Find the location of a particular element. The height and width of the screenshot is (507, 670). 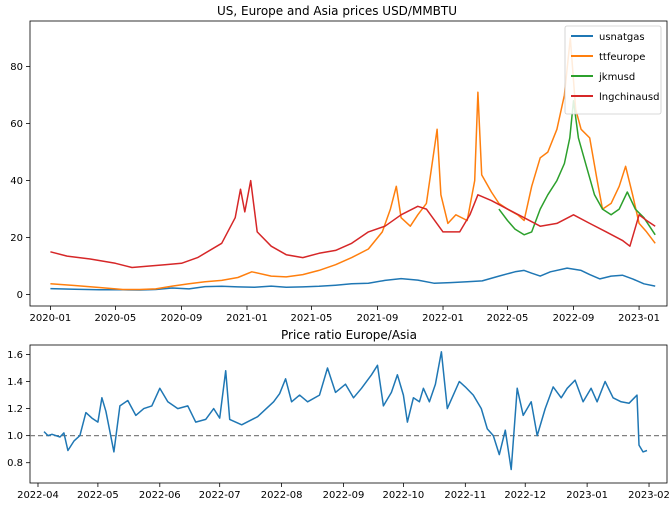

ratio-x-tick-2022-11-label: 2022-11 is located at coordinates (465, 495).